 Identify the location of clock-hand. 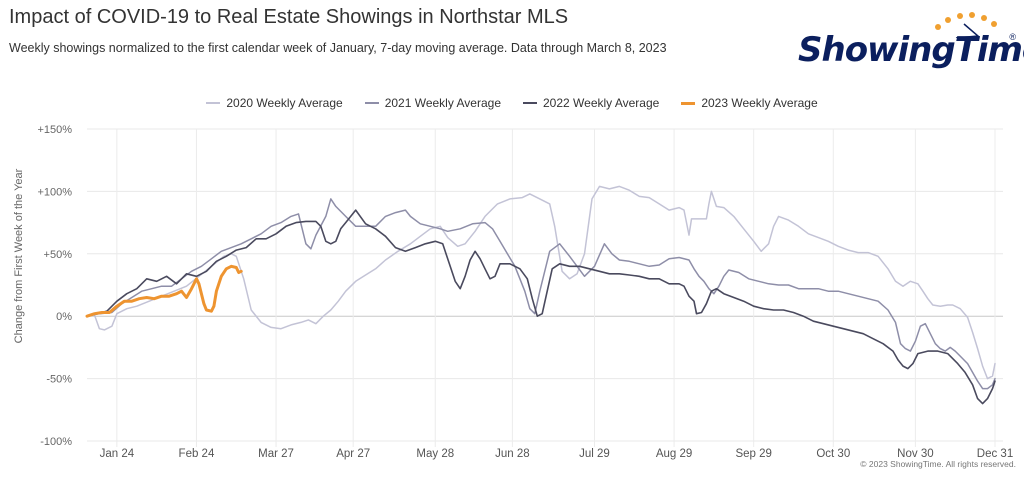
(967, 30).